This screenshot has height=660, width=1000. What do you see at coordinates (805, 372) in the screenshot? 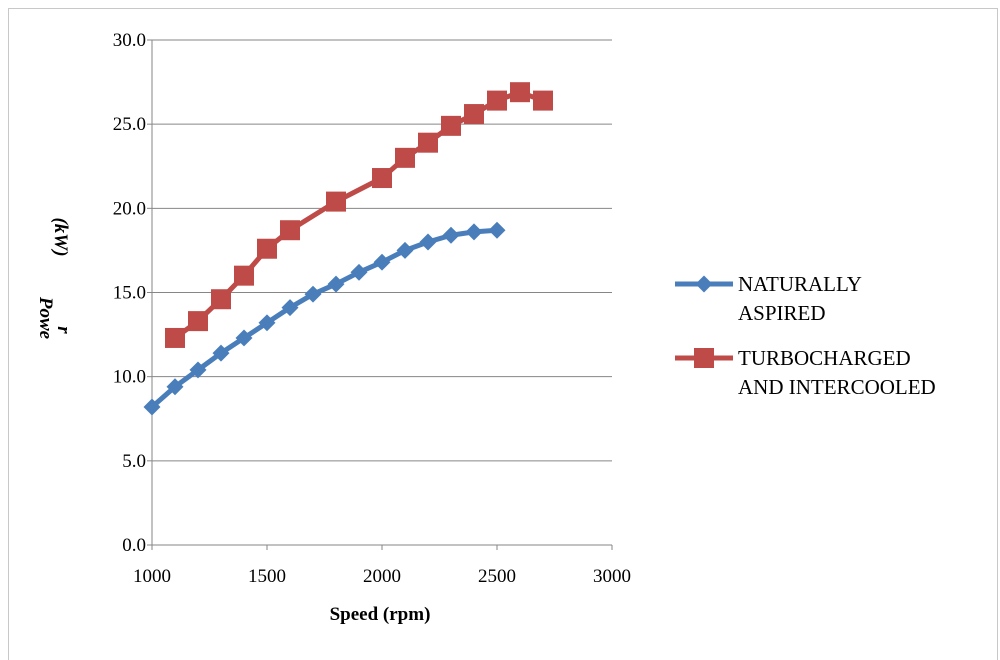
I see `legend-item-turbocharged: TURBOCHARGED AND INTERCOOLED` at bounding box center [805, 372].